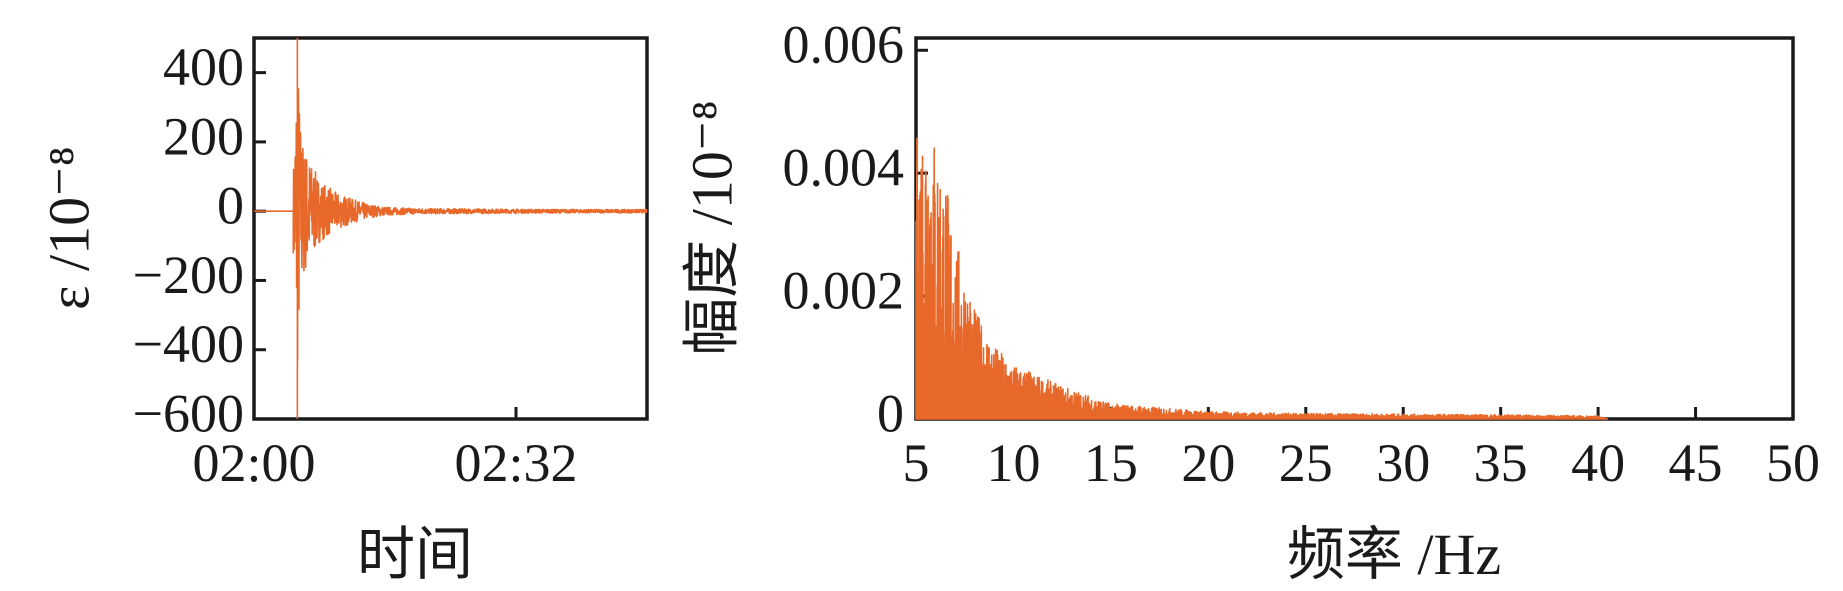  Describe the element at coordinates (711, 227) in the screenshot. I see `freq-y-axis-title: 幅度 /10⁻⁸` at that location.